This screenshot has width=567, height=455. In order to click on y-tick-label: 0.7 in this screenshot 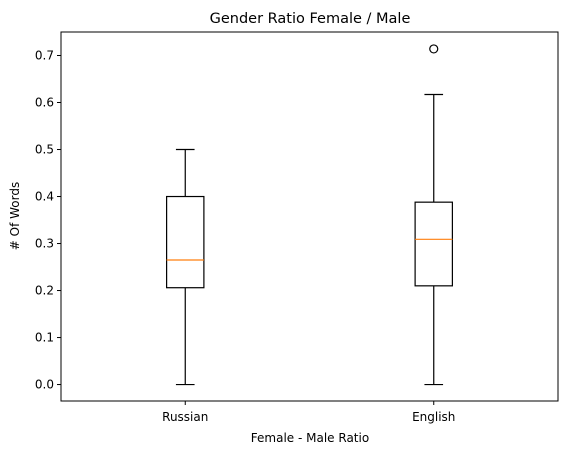, I will do `click(44, 56)`.